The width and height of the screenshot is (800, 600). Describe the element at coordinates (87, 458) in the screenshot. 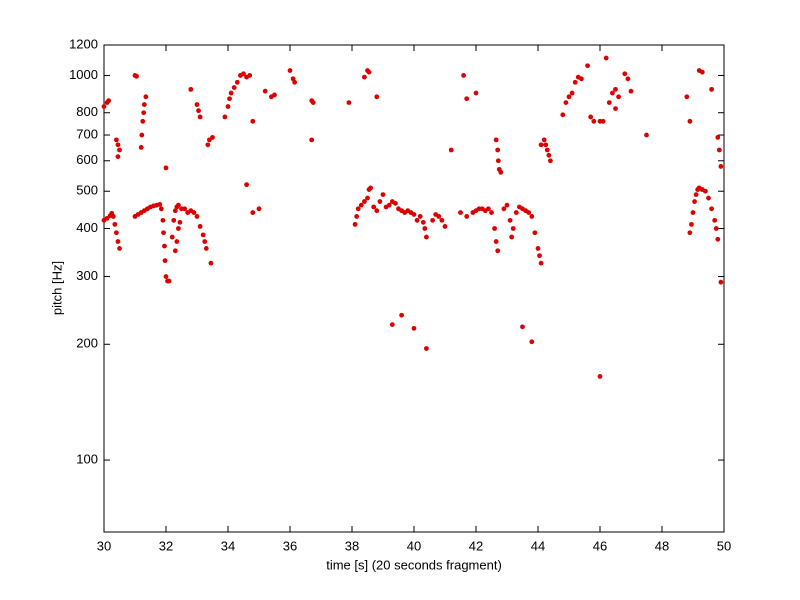

I see `y-tick-label: 100` at that location.